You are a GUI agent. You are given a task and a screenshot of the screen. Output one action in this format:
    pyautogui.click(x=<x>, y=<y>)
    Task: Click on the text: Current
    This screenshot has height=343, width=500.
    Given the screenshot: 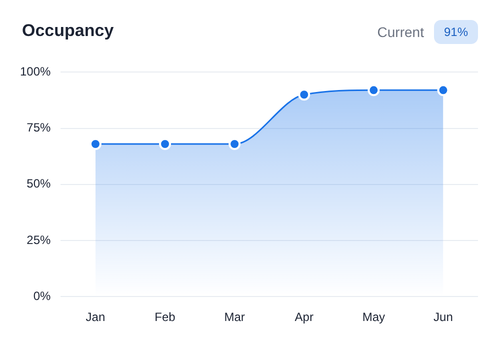 What is the action you would take?
    pyautogui.click(x=400, y=32)
    